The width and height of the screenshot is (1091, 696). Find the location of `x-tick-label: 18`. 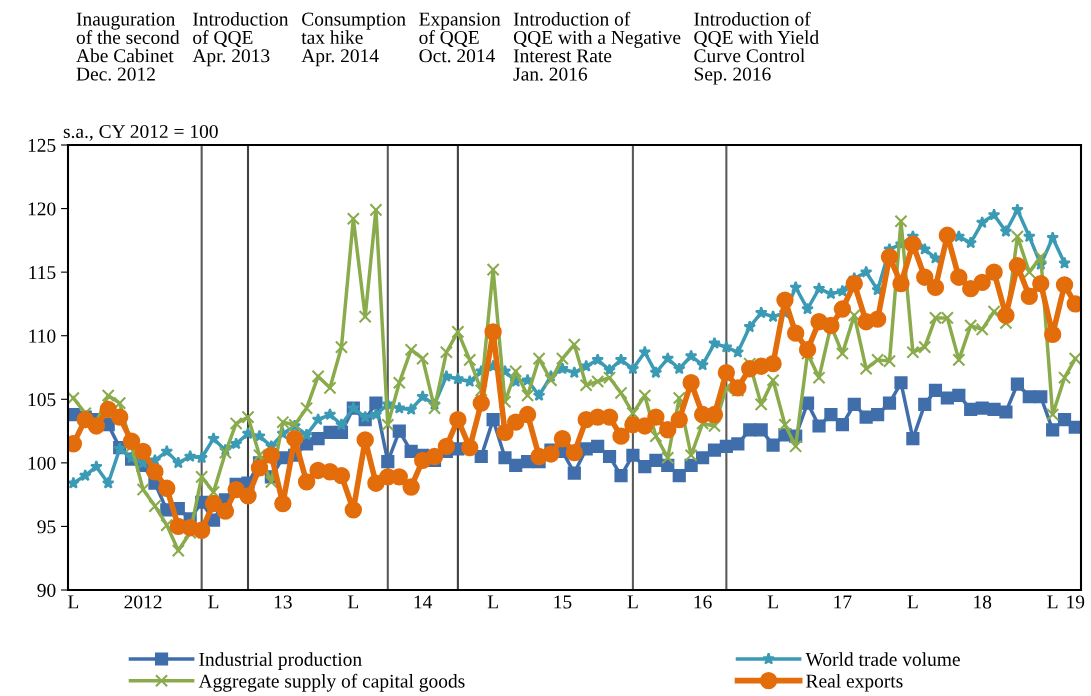

x-tick-label: 18 is located at coordinates (983, 602).